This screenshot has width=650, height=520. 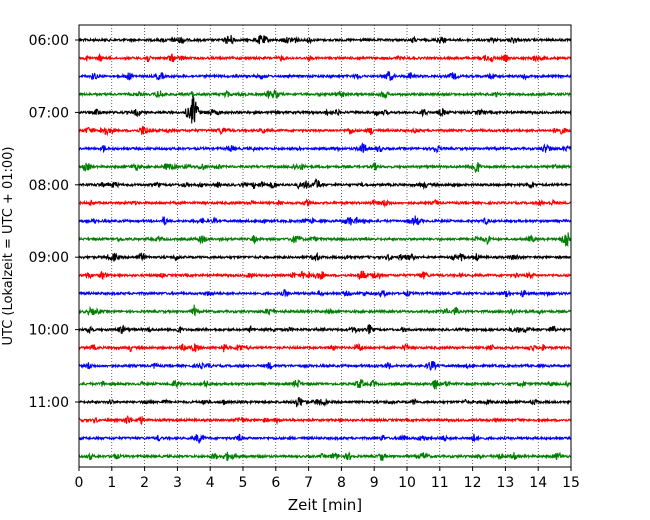 I want to click on x-tick-label: 12, so click(x=473, y=483).